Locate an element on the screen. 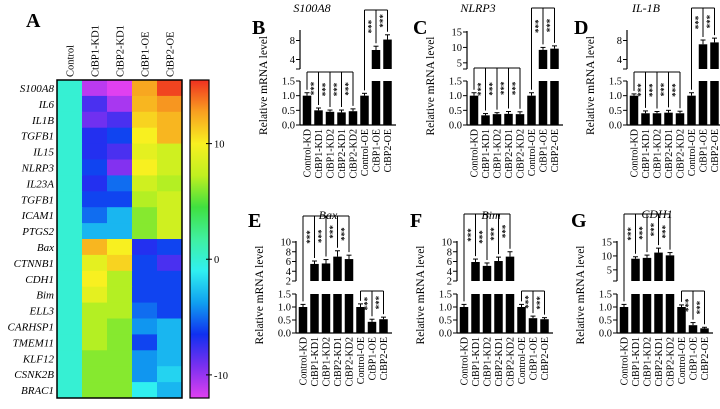 The width and height of the screenshot is (720, 409). heatmap-row-label: Bax is located at coordinates (45, 248).